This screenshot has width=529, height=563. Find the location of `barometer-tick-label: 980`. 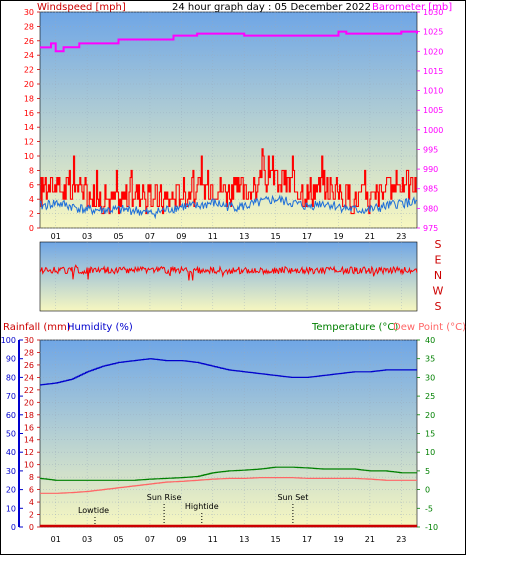

barometer-tick-label: 980 is located at coordinates (430, 208).